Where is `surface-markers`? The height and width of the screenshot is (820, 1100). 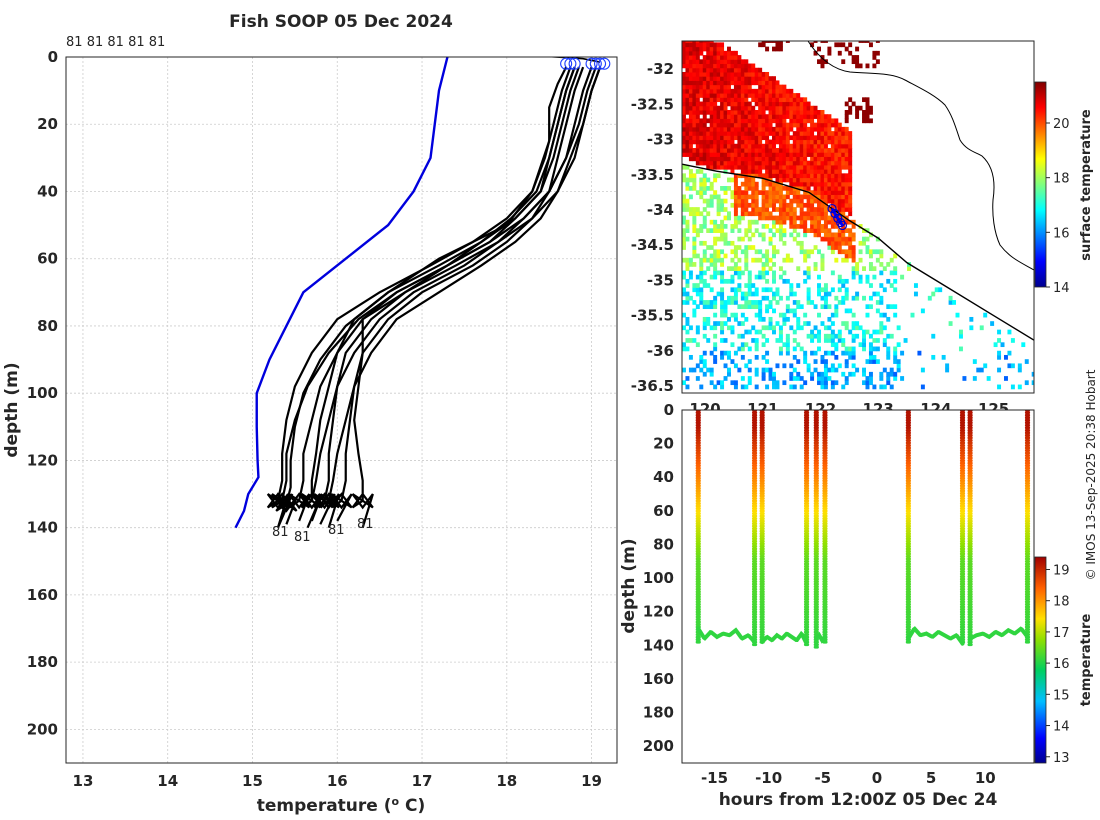
surface-markers is located at coordinates (585, 63).